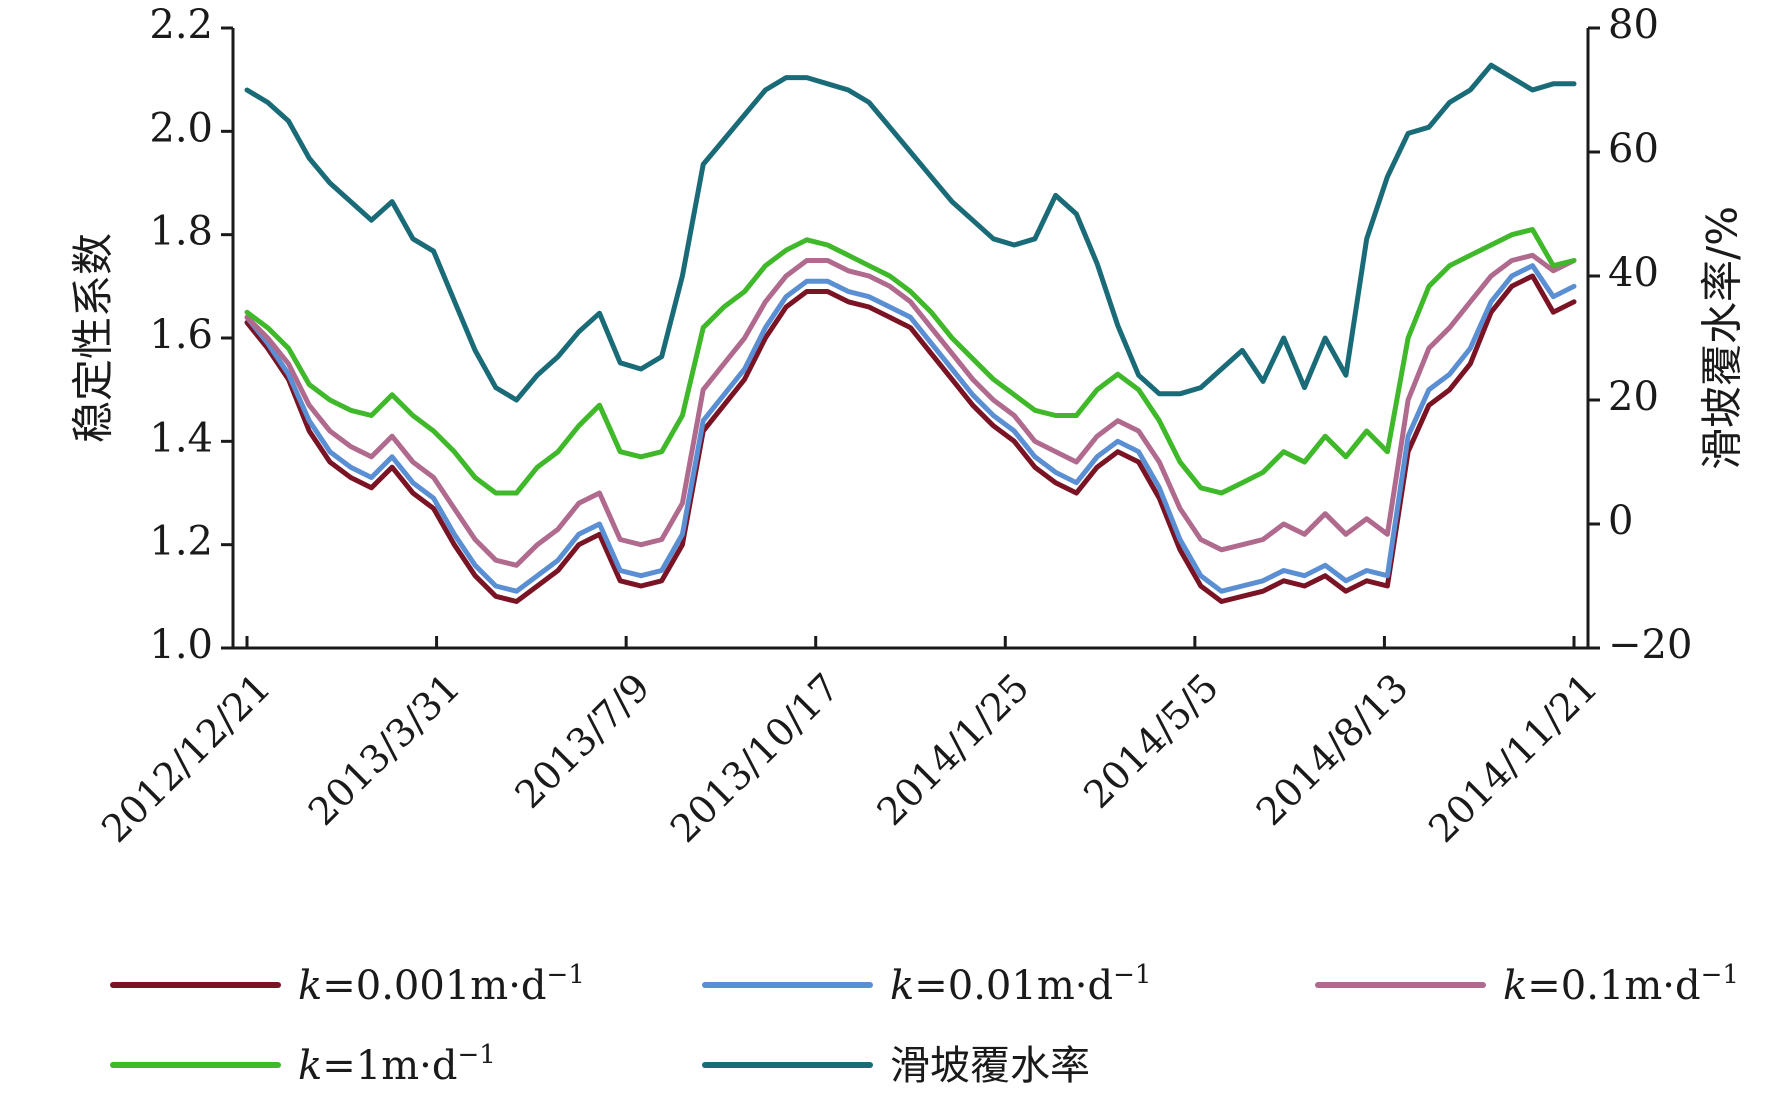 The width and height of the screenshot is (1787, 1100). What do you see at coordinates (384, 749) in the screenshot?
I see `x-tick-label: 2013/3/31` at bounding box center [384, 749].